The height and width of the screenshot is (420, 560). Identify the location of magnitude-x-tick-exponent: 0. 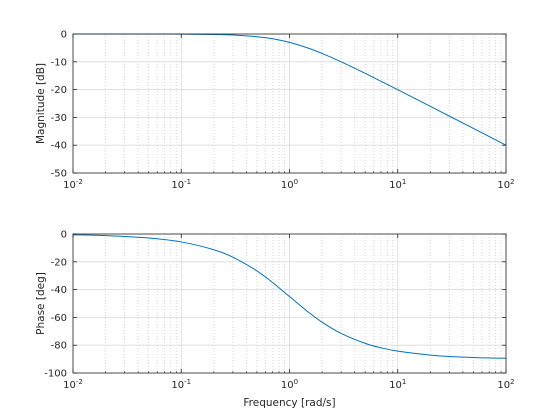
(296, 182).